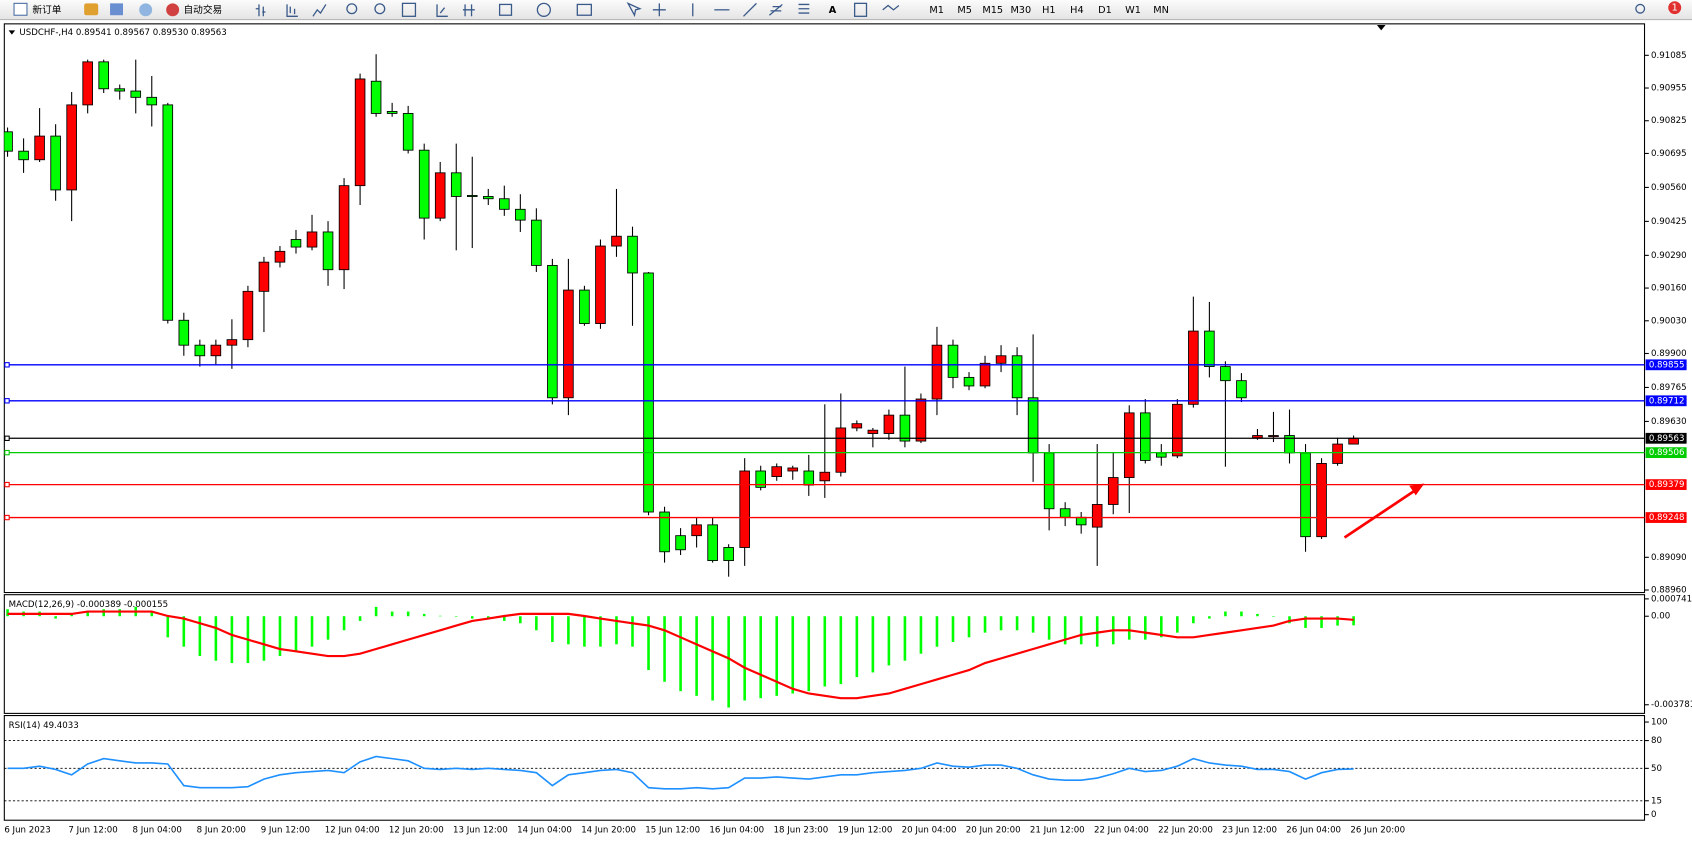 The width and height of the screenshot is (1692, 843). I want to click on x-tick-label: 22 Jun 04:00, so click(1121, 830).